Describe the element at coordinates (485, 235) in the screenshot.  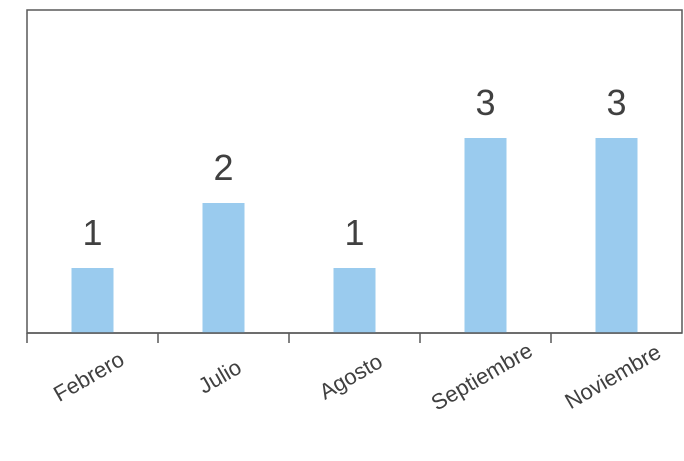
I see `bar-septiembre` at that location.